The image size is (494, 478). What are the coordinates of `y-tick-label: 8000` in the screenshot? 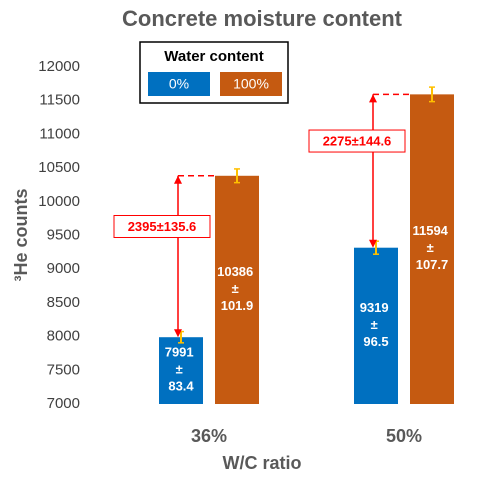 It's located at (63, 336).